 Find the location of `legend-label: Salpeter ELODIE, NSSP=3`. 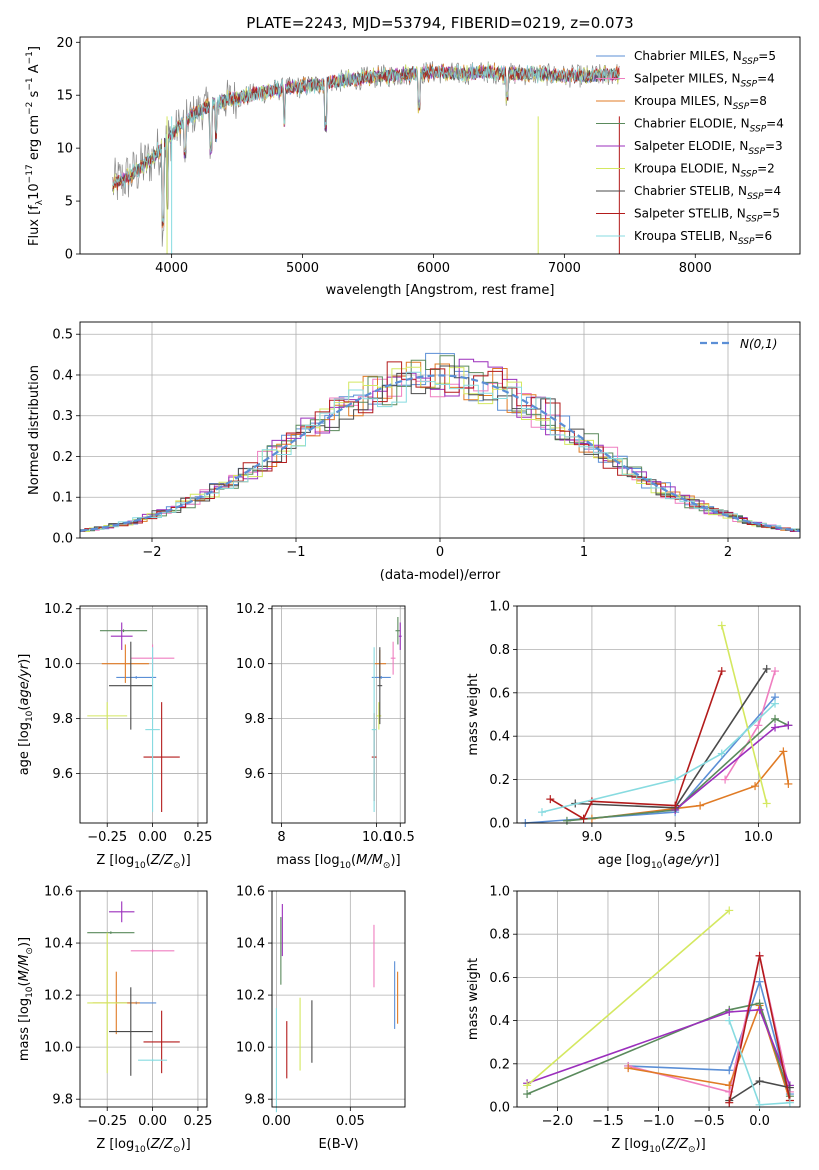

legend-label: Salpeter ELODIE, NSSP=3 is located at coordinates (708, 148).